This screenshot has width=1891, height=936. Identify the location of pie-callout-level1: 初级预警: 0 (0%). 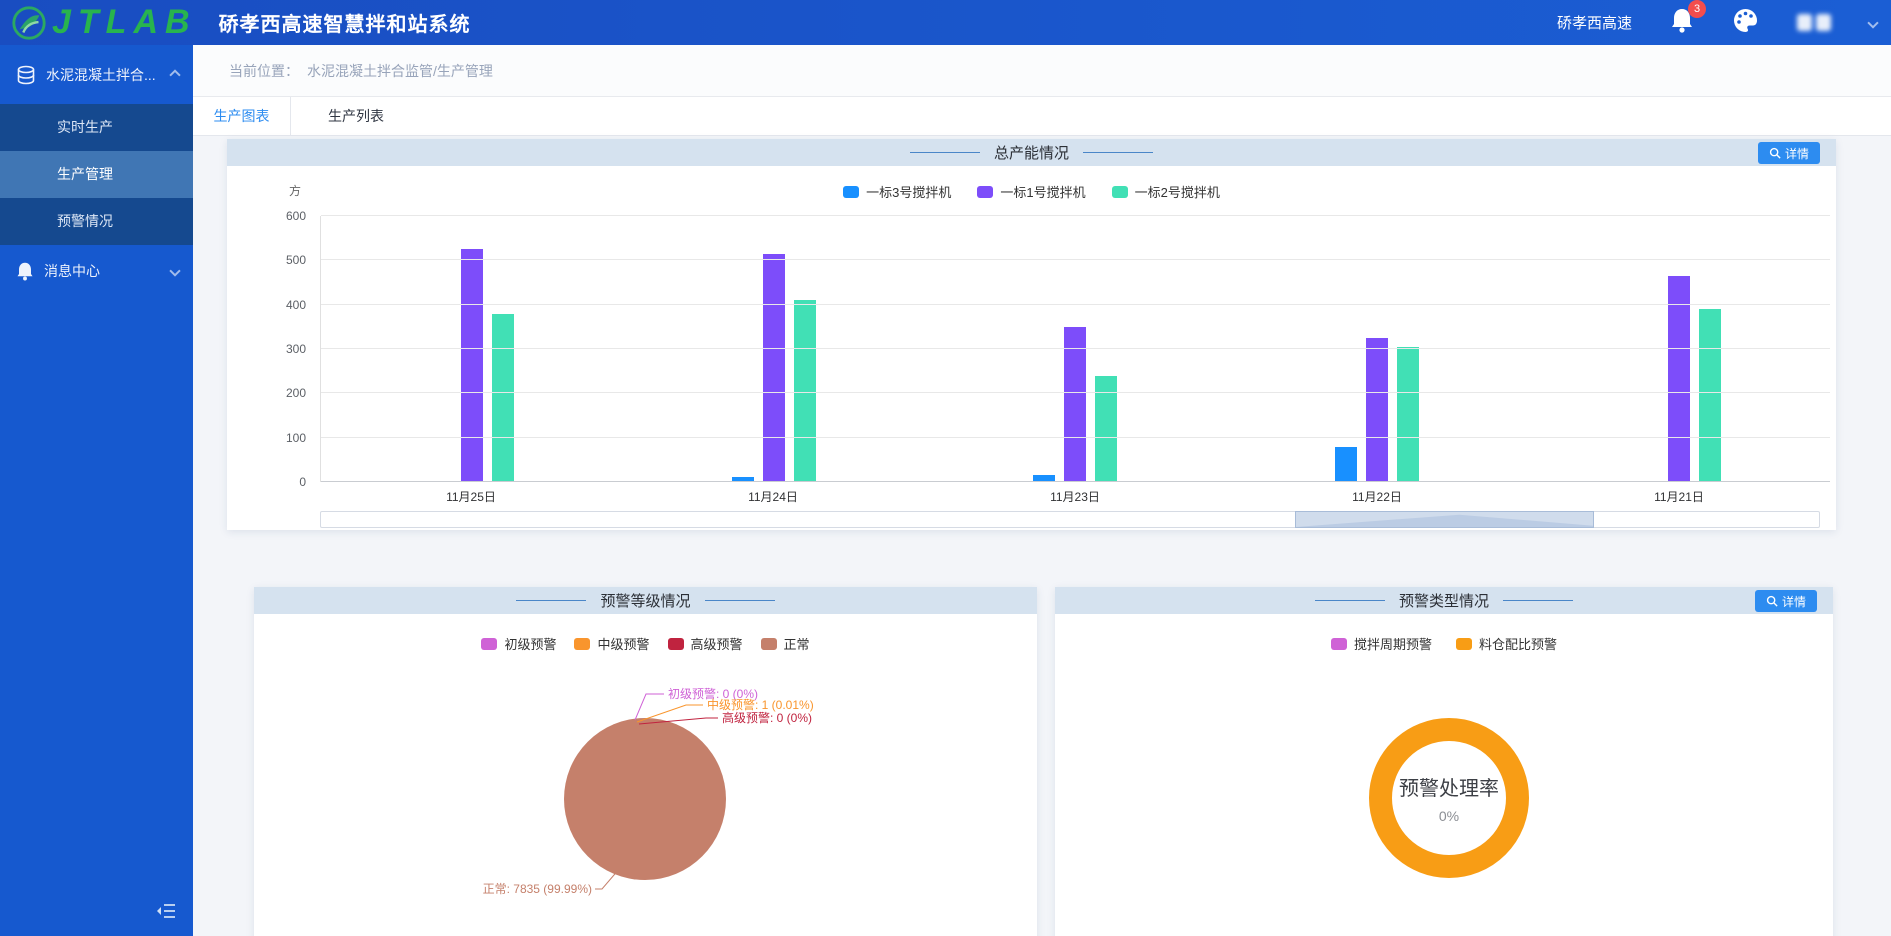
(713, 694).